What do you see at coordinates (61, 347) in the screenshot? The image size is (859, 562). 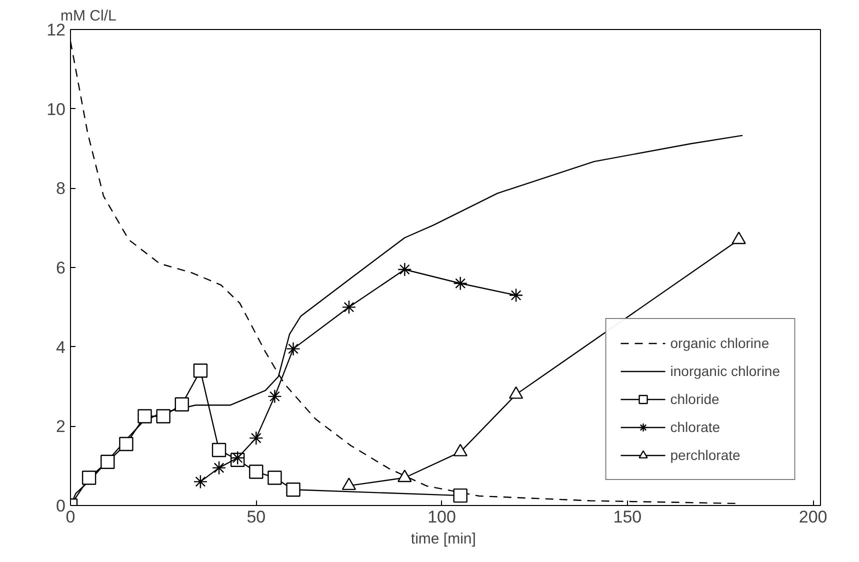 I see `y-tick-label: 4` at bounding box center [61, 347].